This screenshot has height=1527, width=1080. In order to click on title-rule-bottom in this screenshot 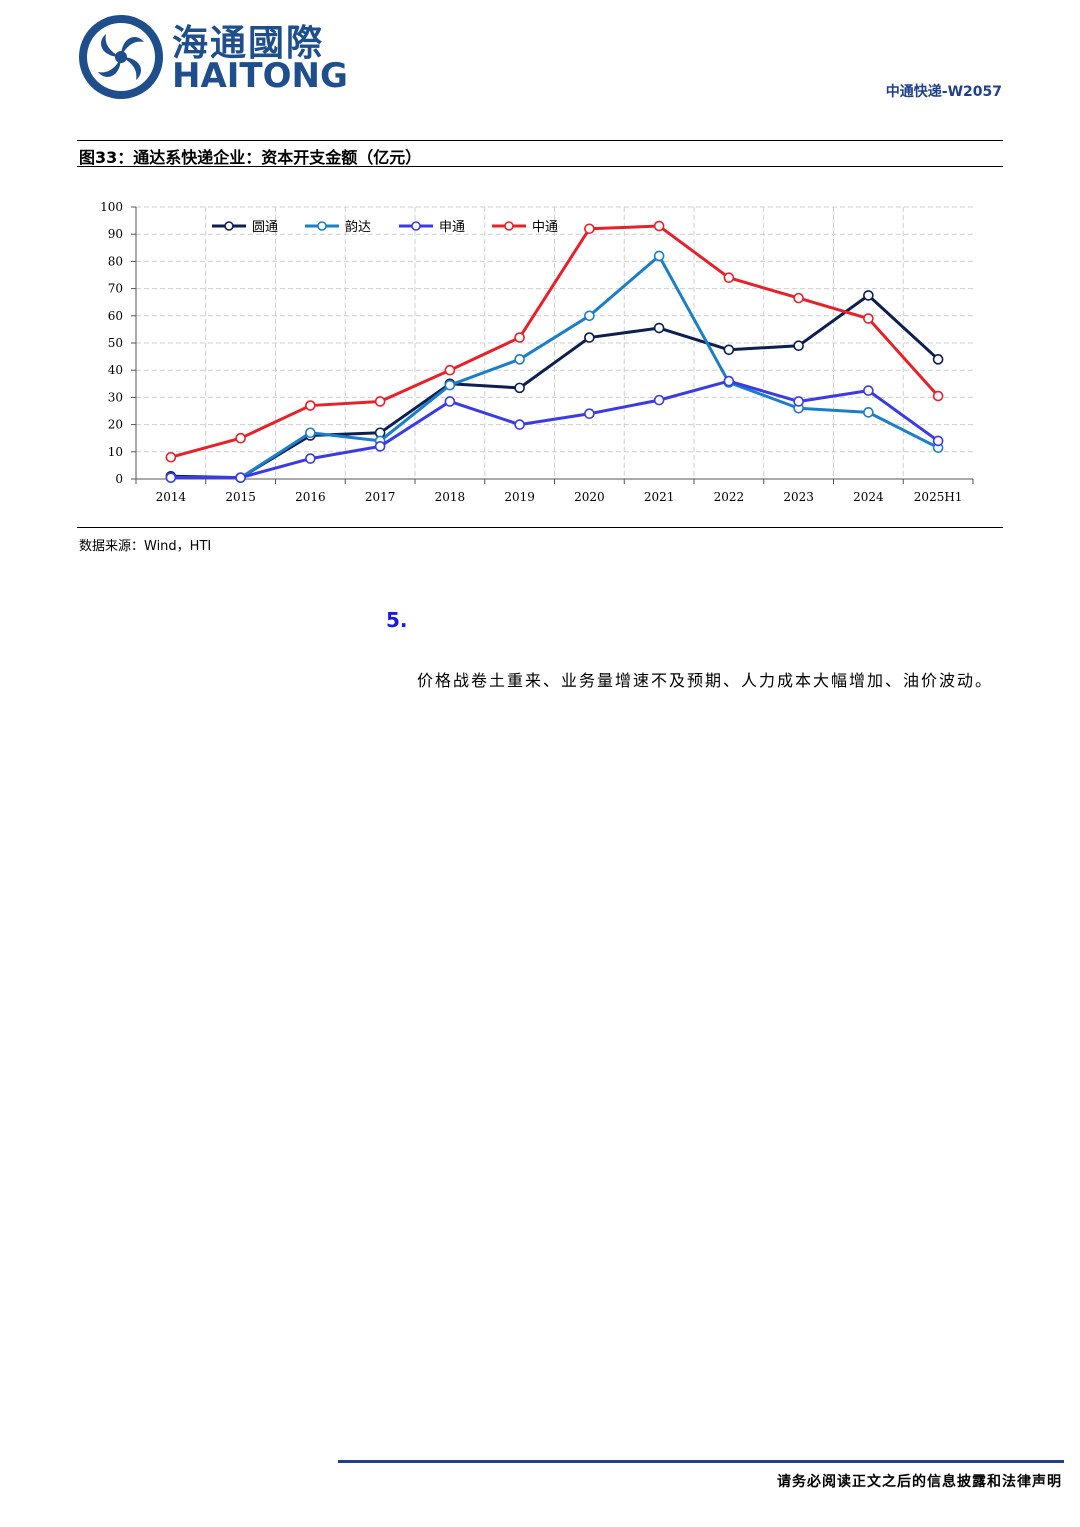, I will do `click(540, 166)`.